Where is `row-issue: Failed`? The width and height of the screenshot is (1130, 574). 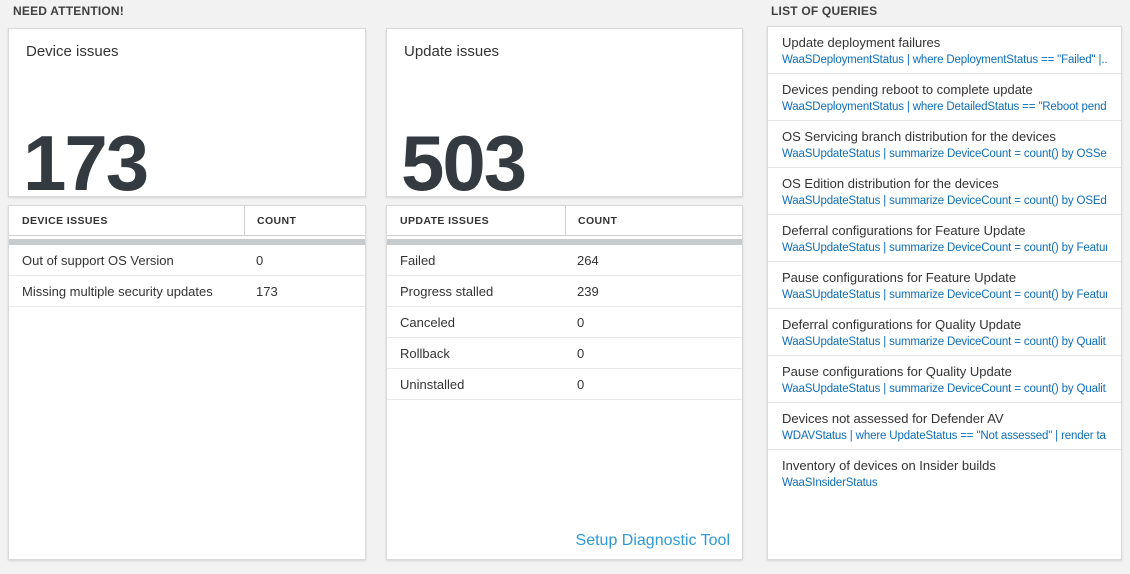
row-issue: Failed is located at coordinates (418, 260).